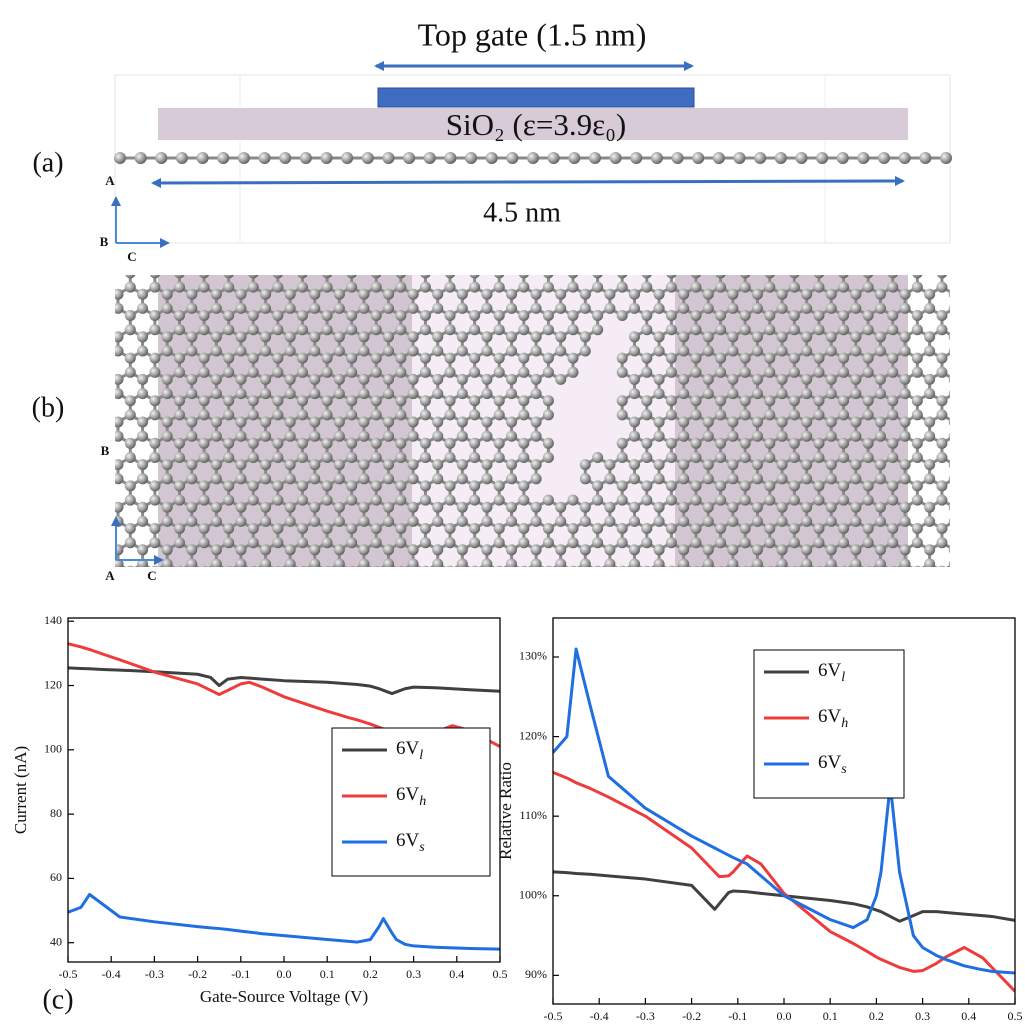 The height and width of the screenshot is (1027, 1025). Describe the element at coordinates (528, 182) in the screenshot. I see `length-arrow` at that location.